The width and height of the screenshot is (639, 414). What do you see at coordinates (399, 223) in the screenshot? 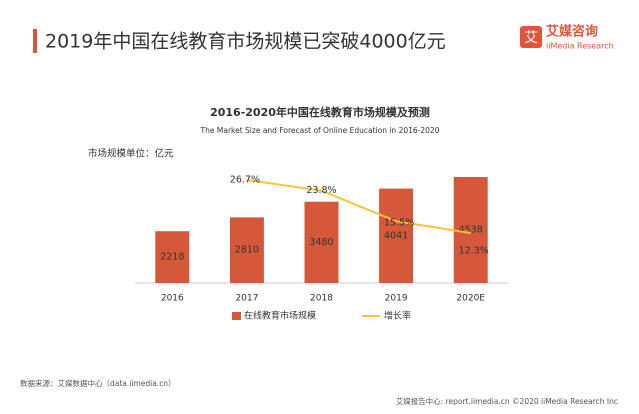
I see `growth-label: 15.5%` at bounding box center [399, 223].